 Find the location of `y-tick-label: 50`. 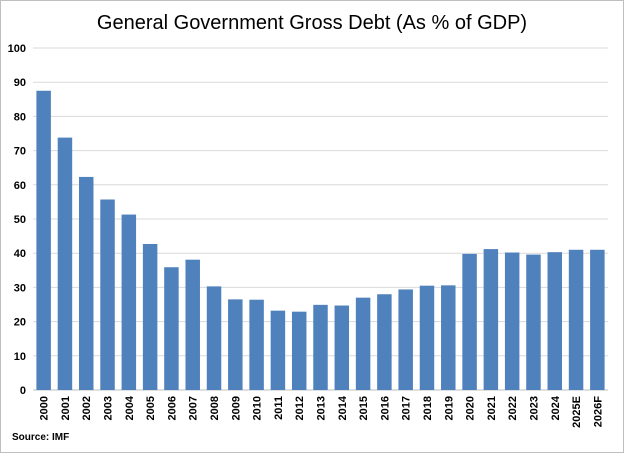

y-tick-label: 50 is located at coordinates (20, 220).